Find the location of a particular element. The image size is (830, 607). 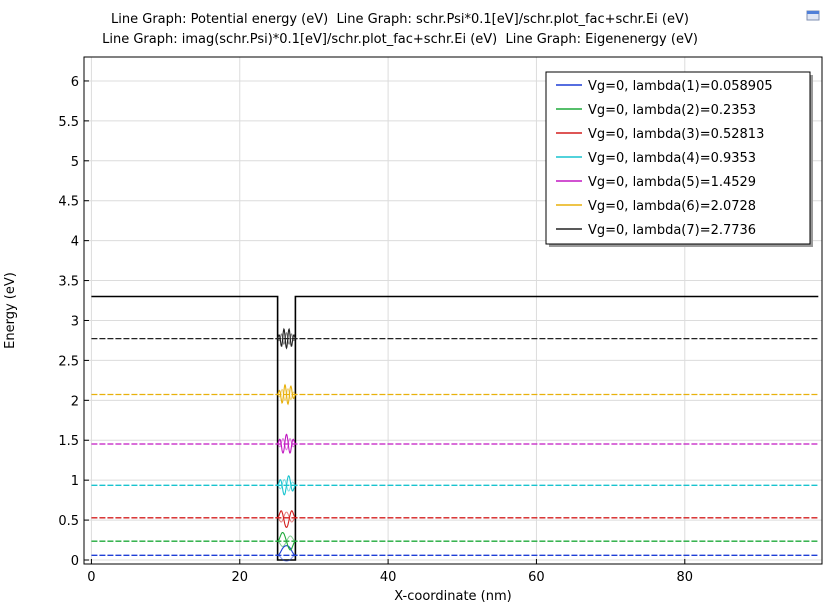

x-axis-ticks: 0 20 40 60 80 is located at coordinates (390, 572).